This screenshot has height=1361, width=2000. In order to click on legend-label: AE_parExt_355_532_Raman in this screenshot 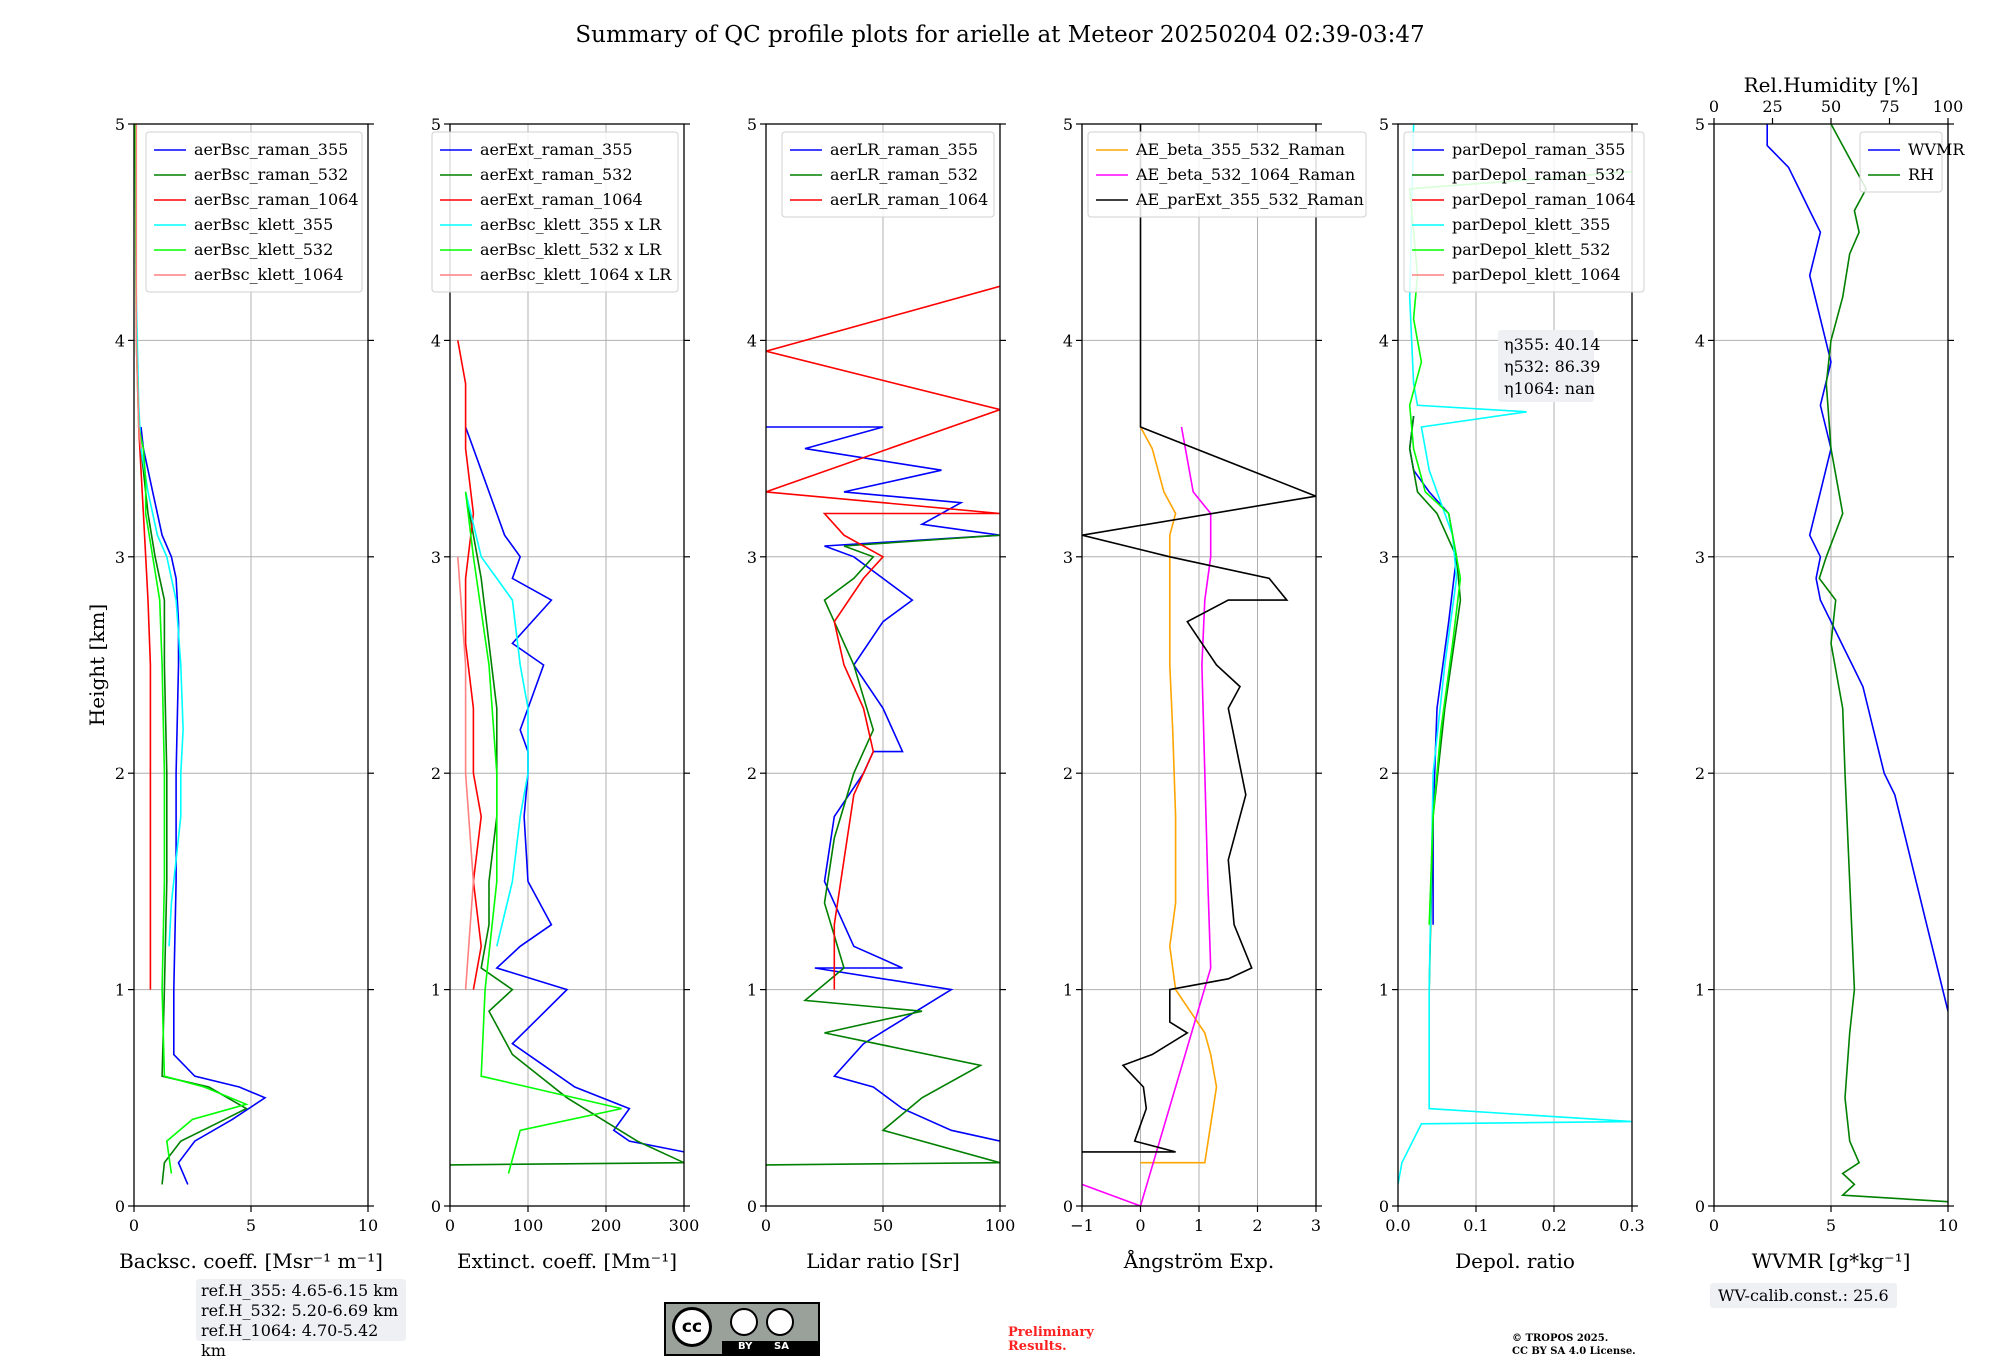, I will do `click(1249, 199)`.